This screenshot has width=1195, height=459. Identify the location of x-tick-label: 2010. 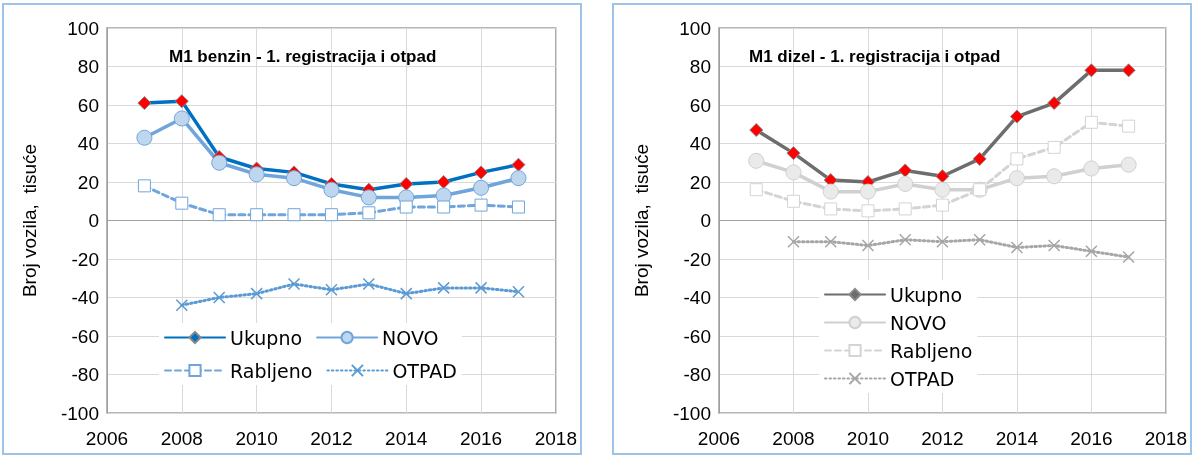
(256, 438).